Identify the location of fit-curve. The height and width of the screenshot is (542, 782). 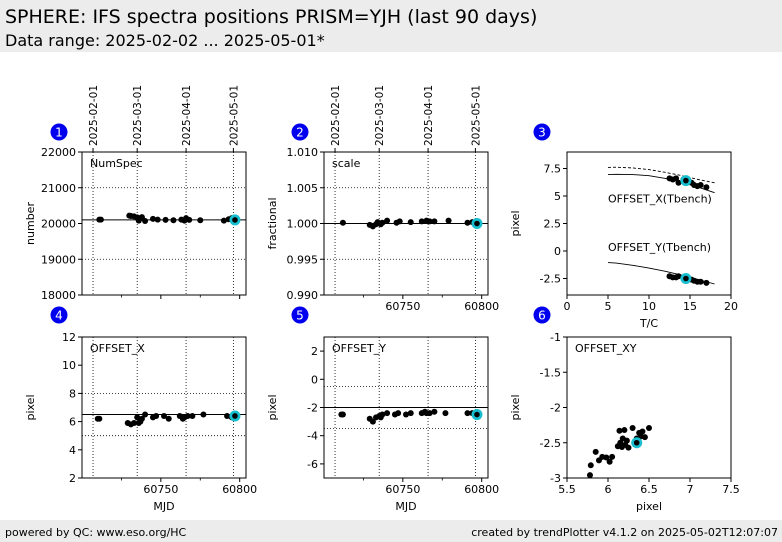
(661, 175).